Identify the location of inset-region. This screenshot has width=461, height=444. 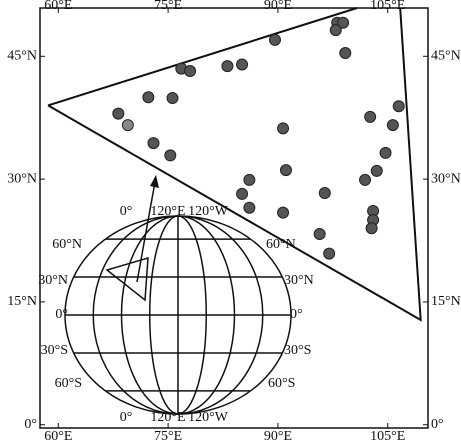
(127, 279).